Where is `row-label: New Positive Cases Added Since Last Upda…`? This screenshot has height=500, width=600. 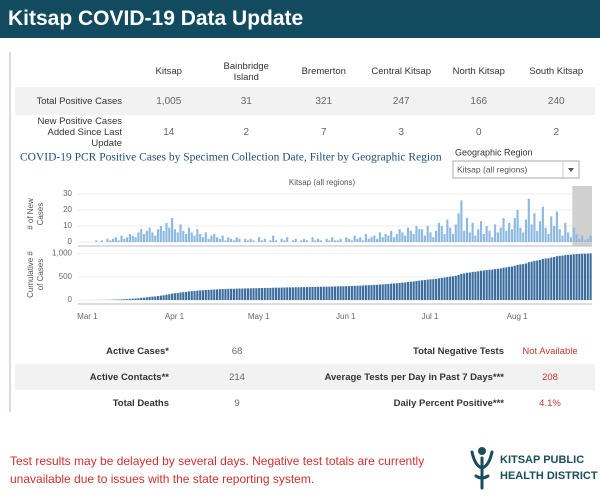
row-label: New Positive Cases Added Since Last Upda… is located at coordinates (79, 132).